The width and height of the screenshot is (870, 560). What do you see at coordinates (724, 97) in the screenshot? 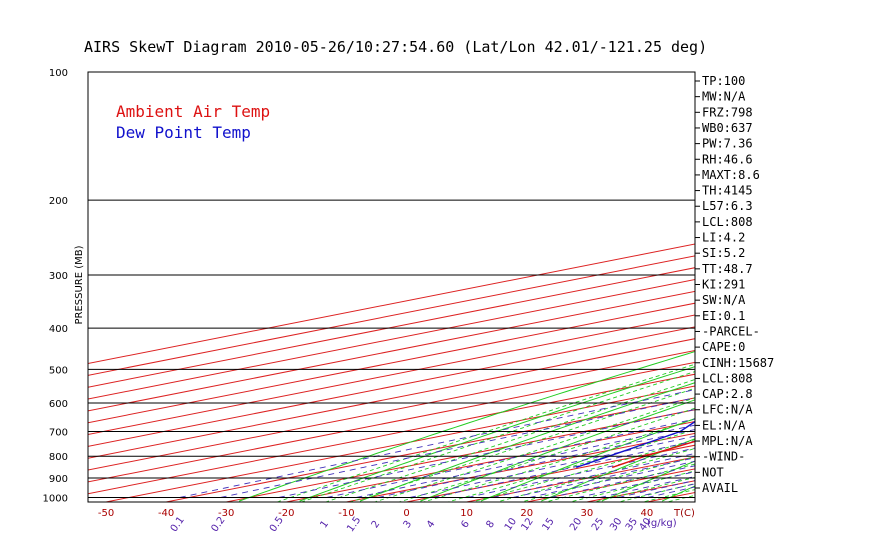
I see `stability-index-label: MW:N/A` at bounding box center [724, 97].